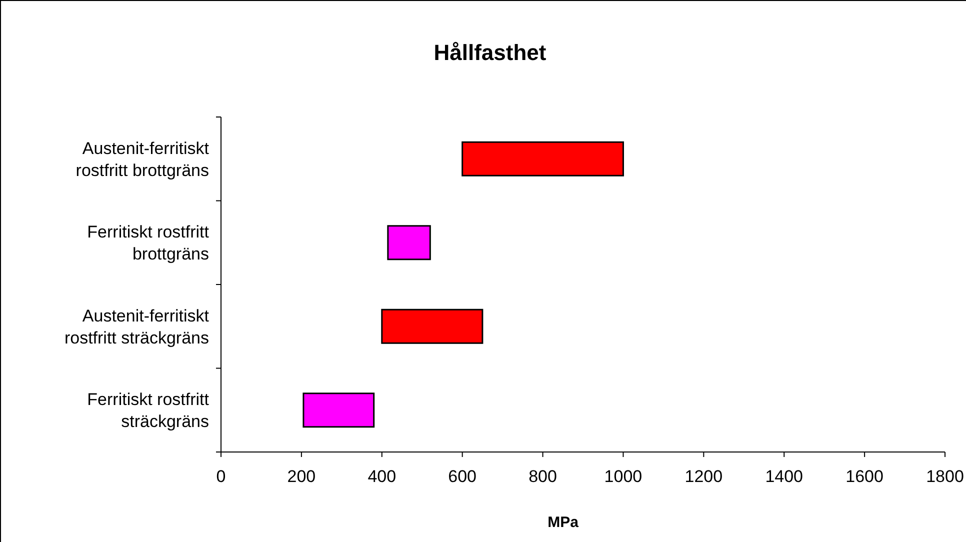 The width and height of the screenshot is (966, 542). Describe the element at coordinates (703, 476) in the screenshot. I see `x-tick-label: 1200` at that location.